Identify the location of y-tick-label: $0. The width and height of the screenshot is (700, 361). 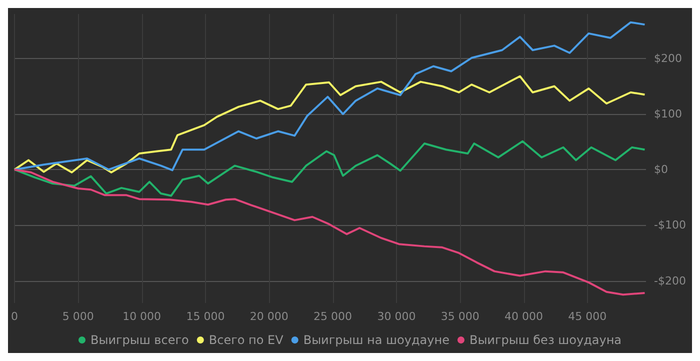
(661, 169).